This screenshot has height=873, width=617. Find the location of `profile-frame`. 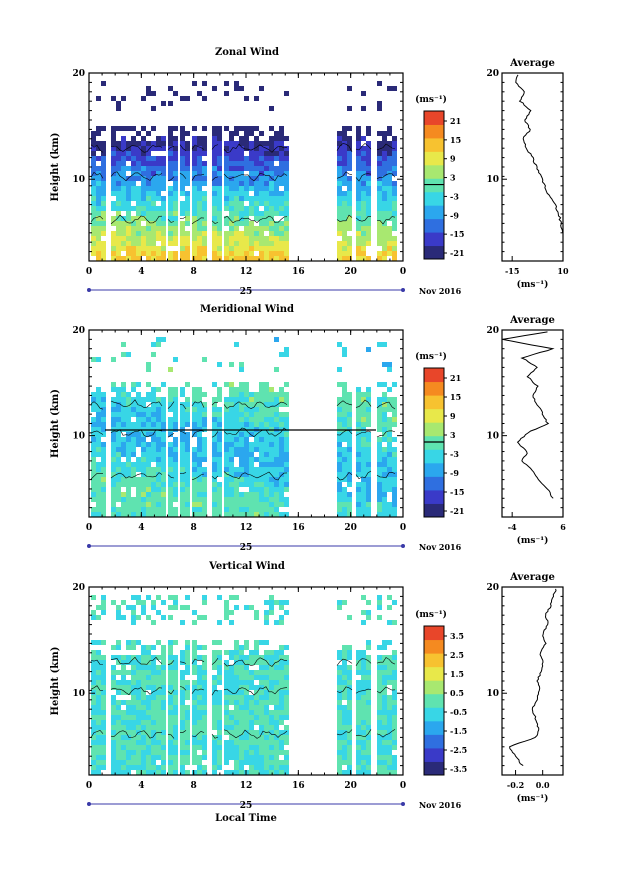

profile-frame is located at coordinates (532, 423).